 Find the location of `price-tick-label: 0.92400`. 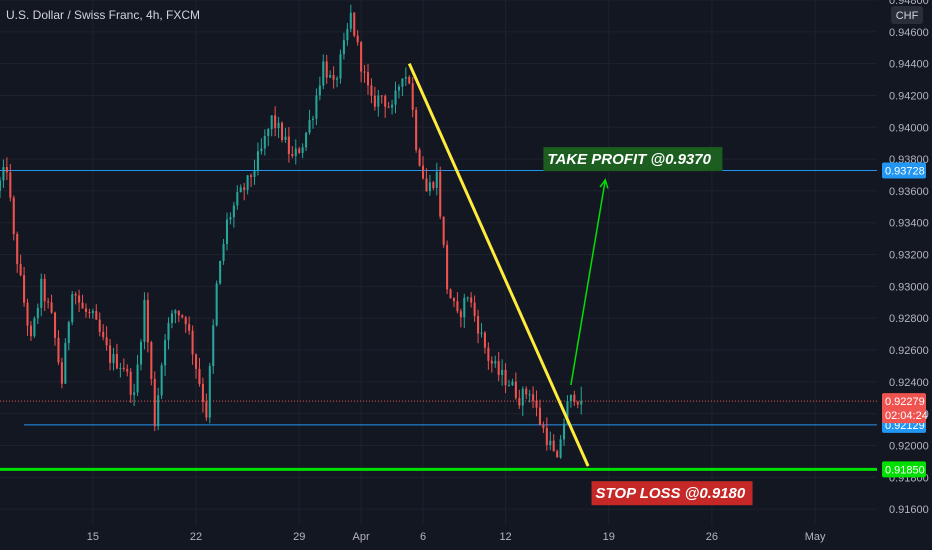

price-tick-label: 0.92400 is located at coordinates (909, 383).